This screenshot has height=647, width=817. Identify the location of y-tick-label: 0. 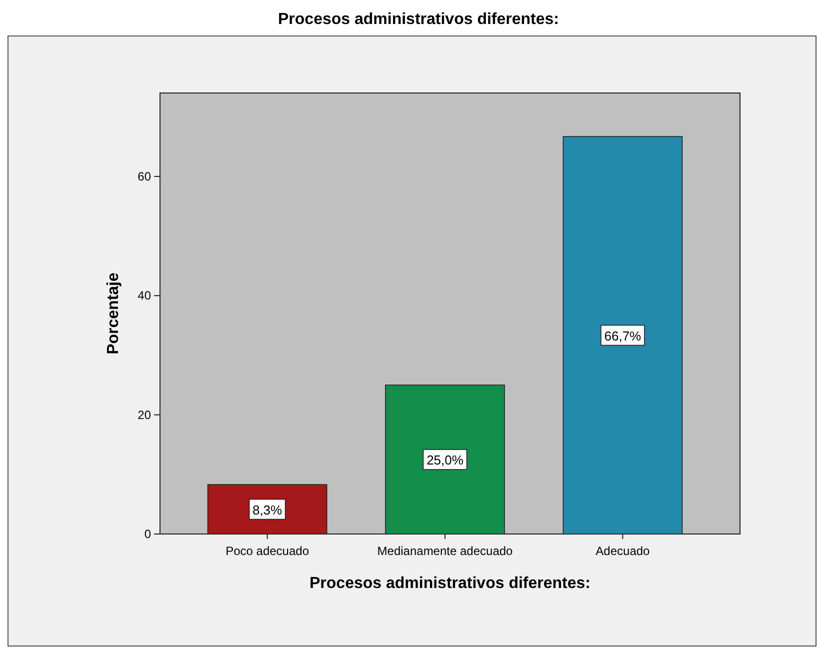
(148, 534).